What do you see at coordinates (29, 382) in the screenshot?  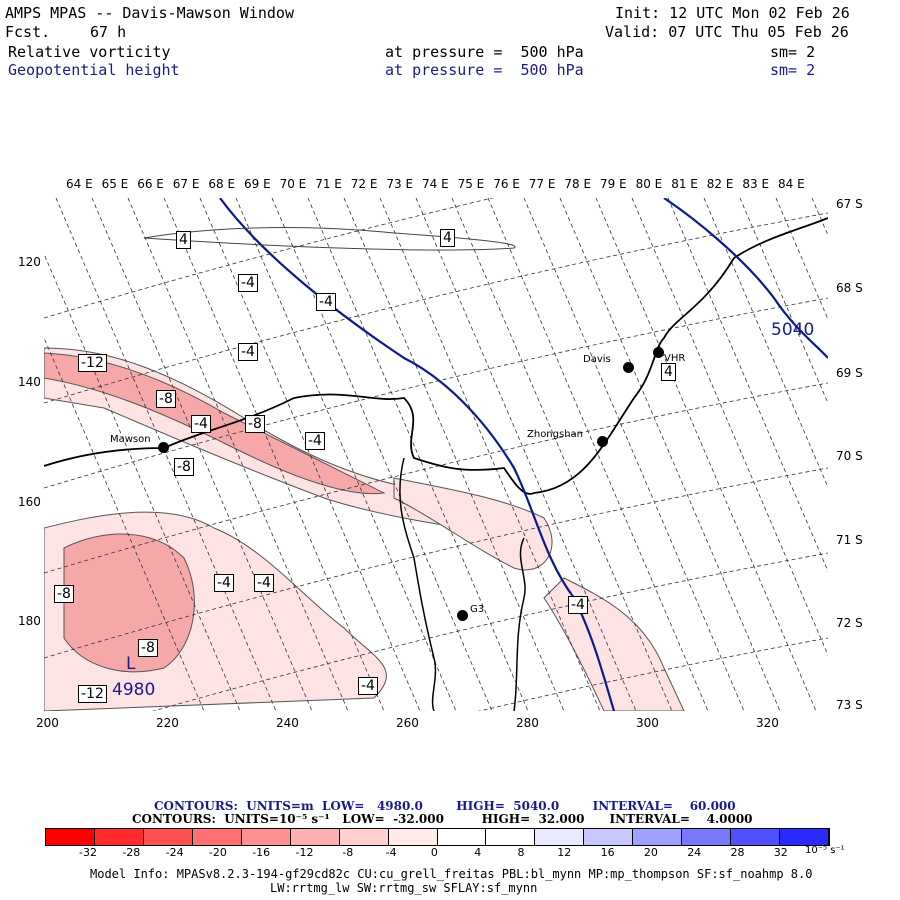 I see `y-tick-label: 140` at bounding box center [29, 382].